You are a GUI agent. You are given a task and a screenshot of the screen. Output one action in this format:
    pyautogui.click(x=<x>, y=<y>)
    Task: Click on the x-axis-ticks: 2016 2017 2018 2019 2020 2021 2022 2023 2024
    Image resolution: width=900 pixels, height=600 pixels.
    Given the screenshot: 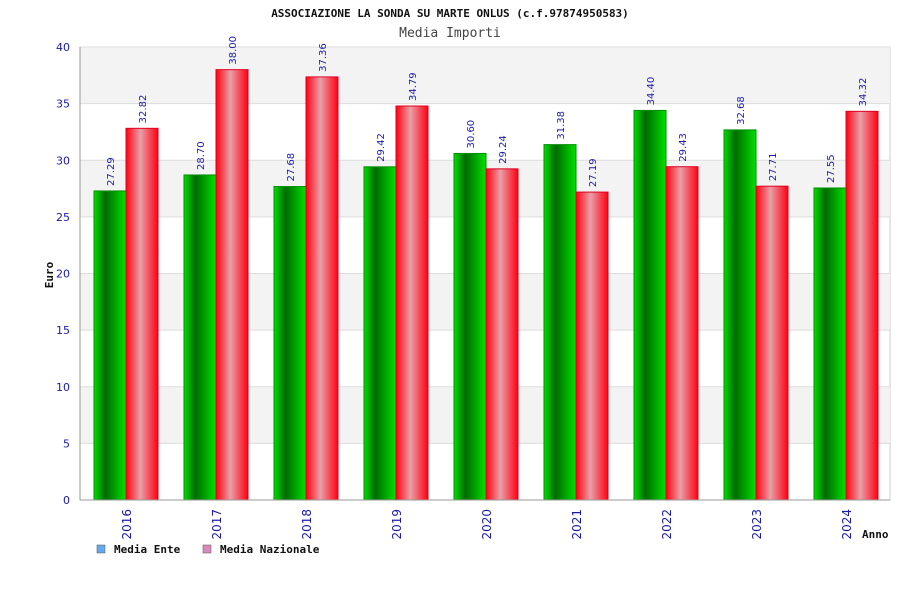 What is the action you would take?
    pyautogui.click(x=487, y=524)
    